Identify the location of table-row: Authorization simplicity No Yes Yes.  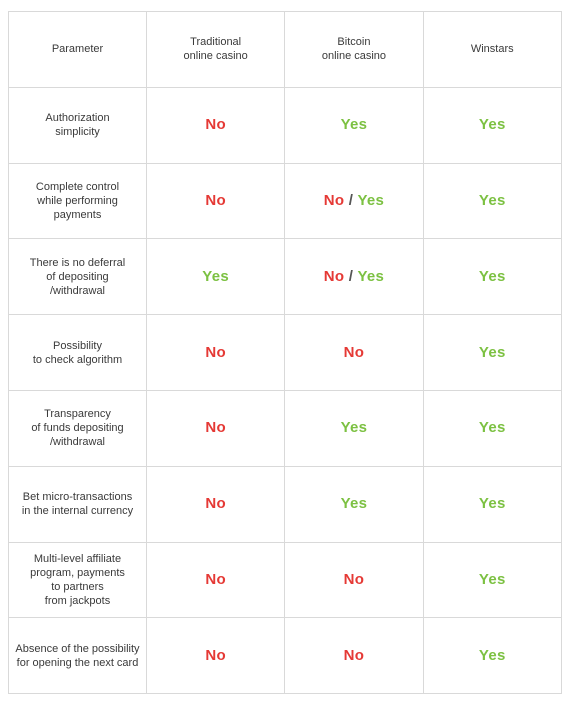
(285, 125).